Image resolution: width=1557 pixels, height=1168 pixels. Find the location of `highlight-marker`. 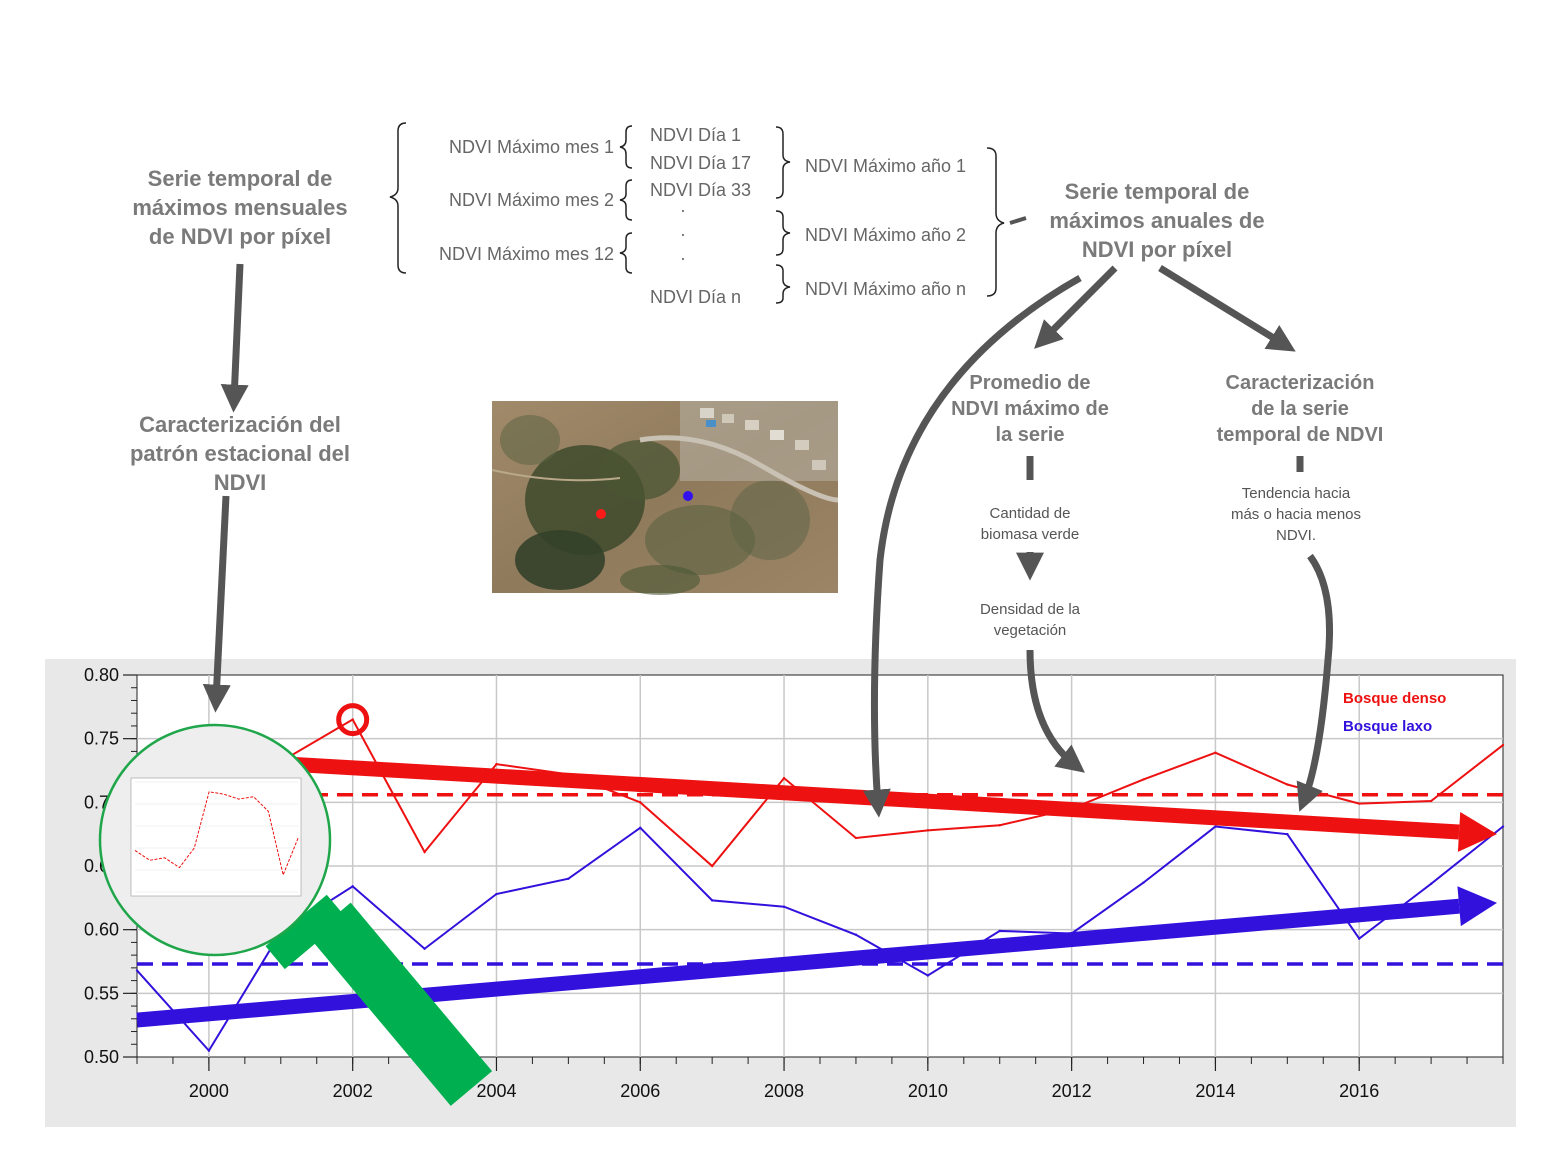

highlight-marker is located at coordinates (353, 720).